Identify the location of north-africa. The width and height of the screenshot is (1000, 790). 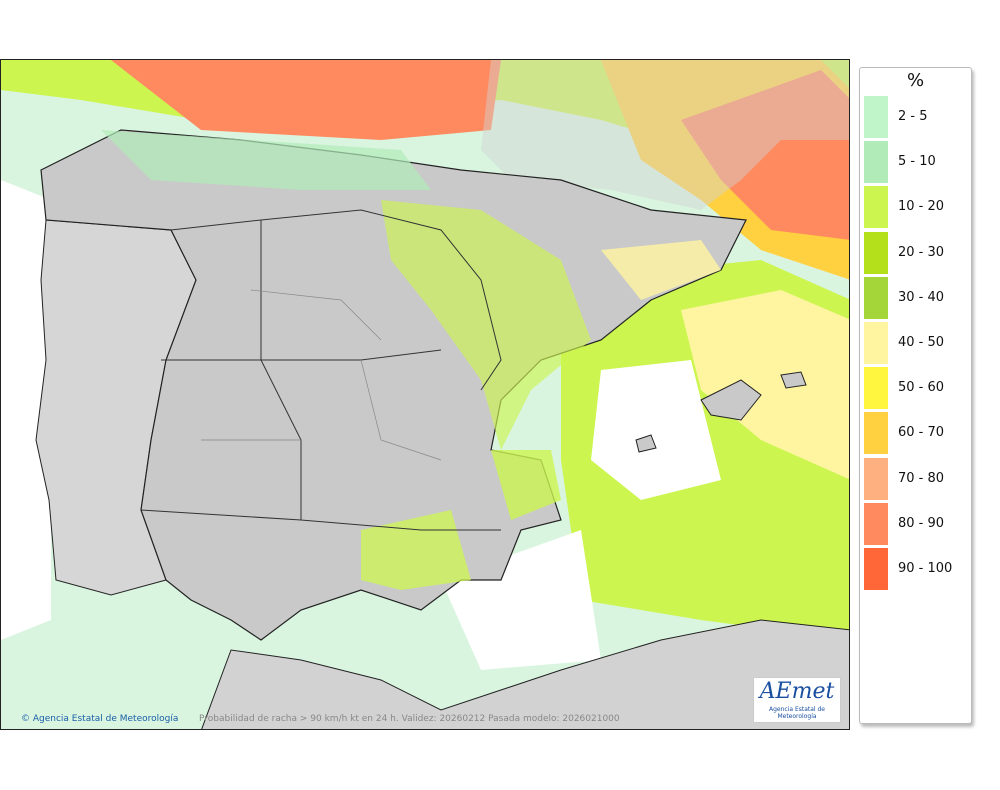
(525, 674).